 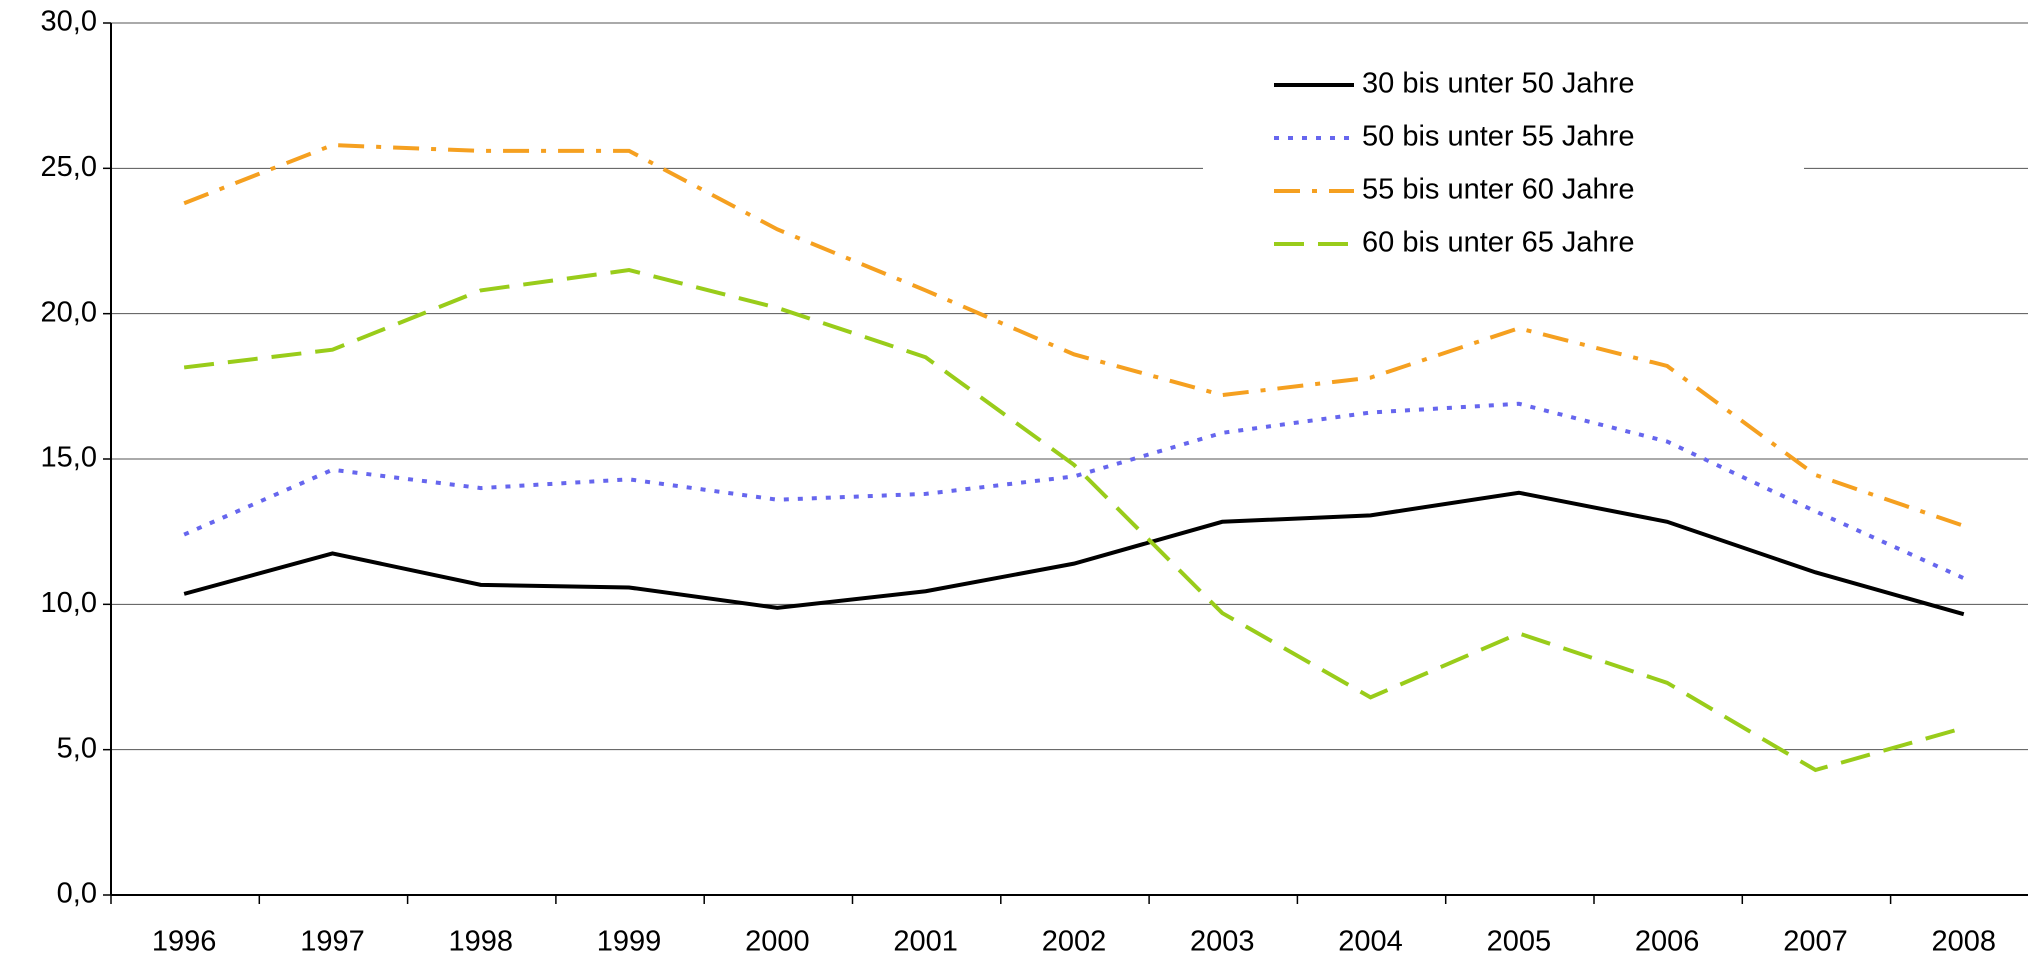 What do you see at coordinates (69, 167) in the screenshot?
I see `y-tick-label: 25,0` at bounding box center [69, 167].